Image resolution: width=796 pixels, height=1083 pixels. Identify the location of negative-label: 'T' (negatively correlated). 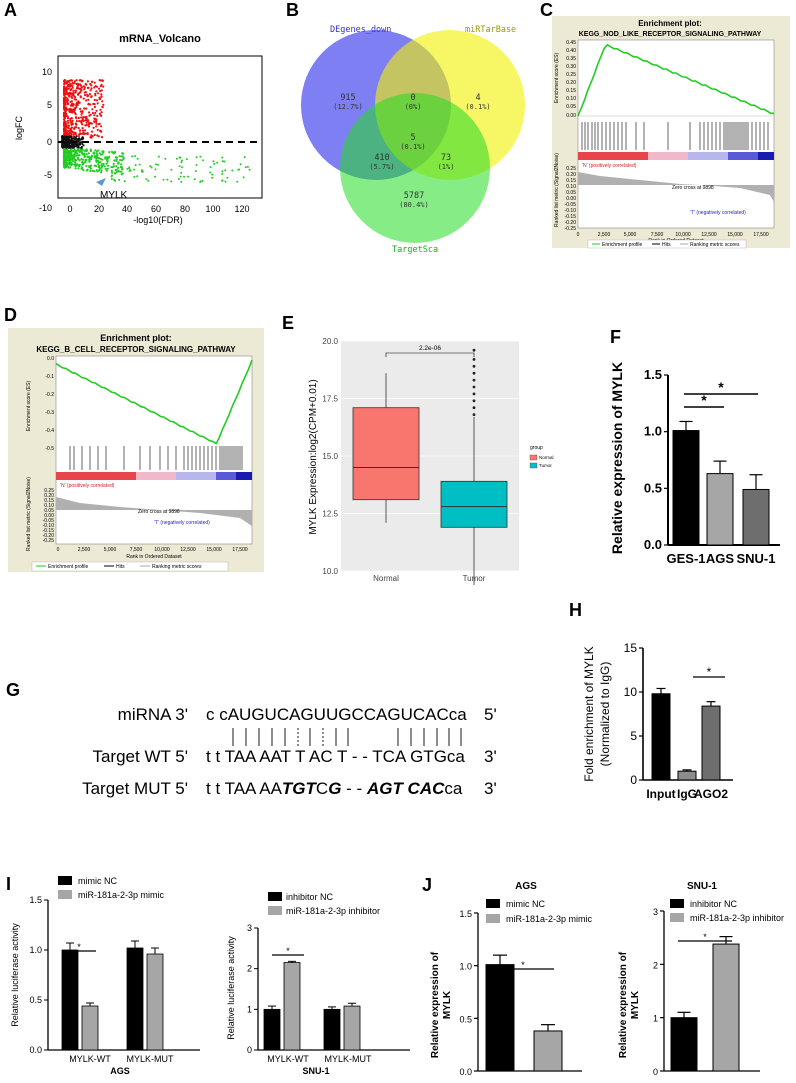
(718, 213).